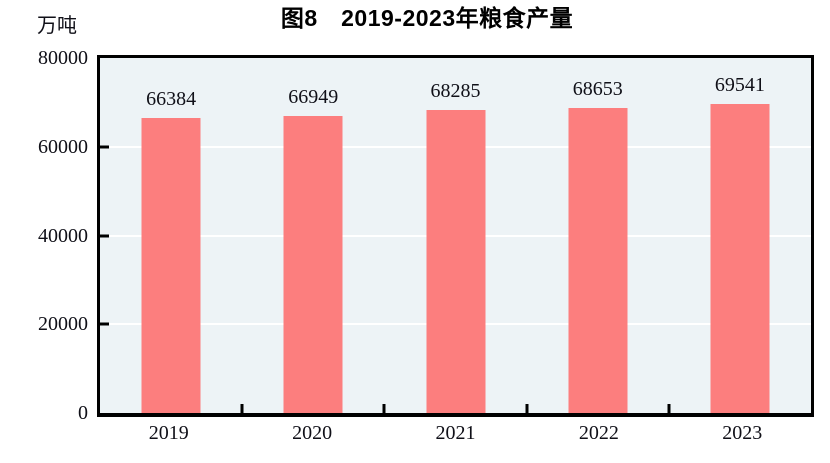 This screenshot has width=830, height=463. I want to click on bar-value-label: 66949, so click(313, 96).